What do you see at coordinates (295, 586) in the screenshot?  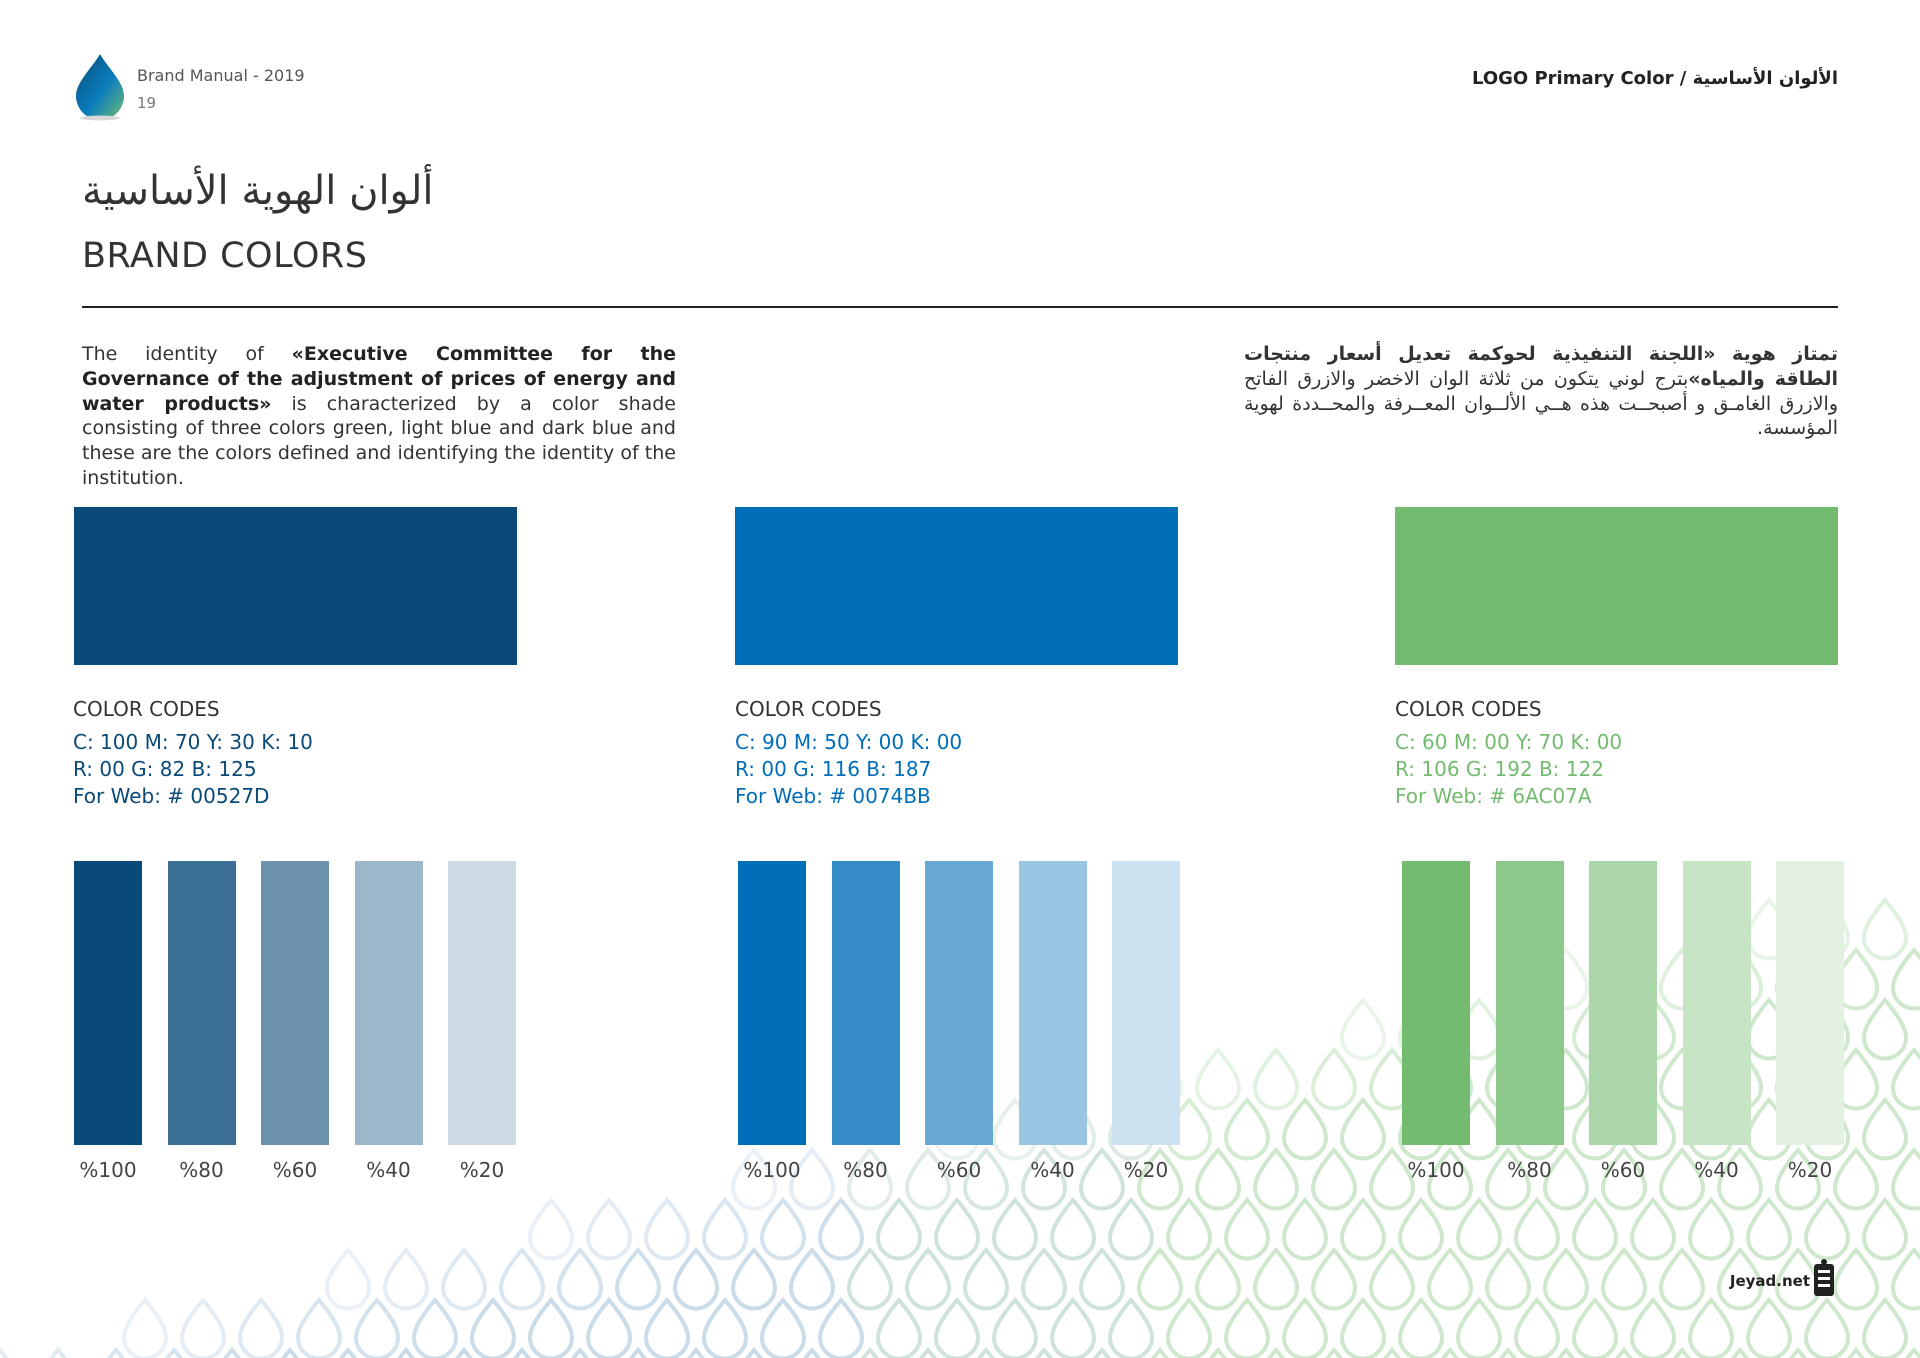 I see `swatch-dark-blue` at bounding box center [295, 586].